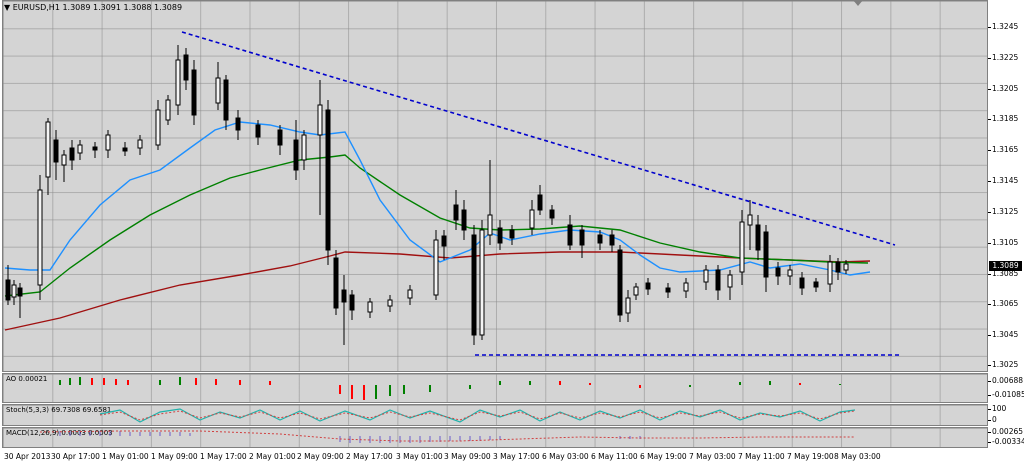  Describe the element at coordinates (1005, 266) in the screenshot. I see `current-price-label: 1.3089` at that location.